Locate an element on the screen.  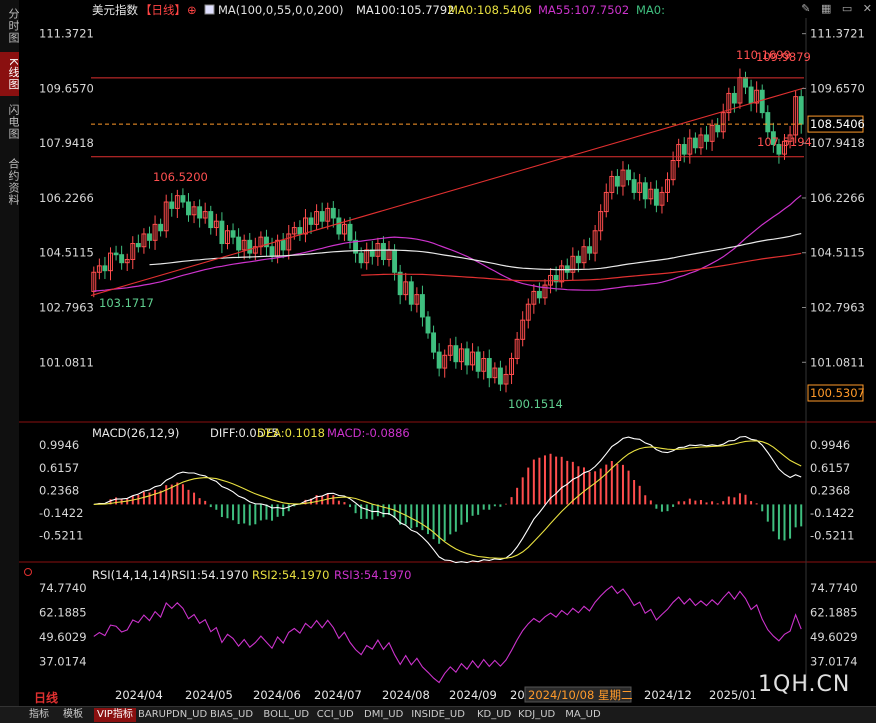
bottom-tab-3: BARUPDN_UD is located at coordinates (173, 714).